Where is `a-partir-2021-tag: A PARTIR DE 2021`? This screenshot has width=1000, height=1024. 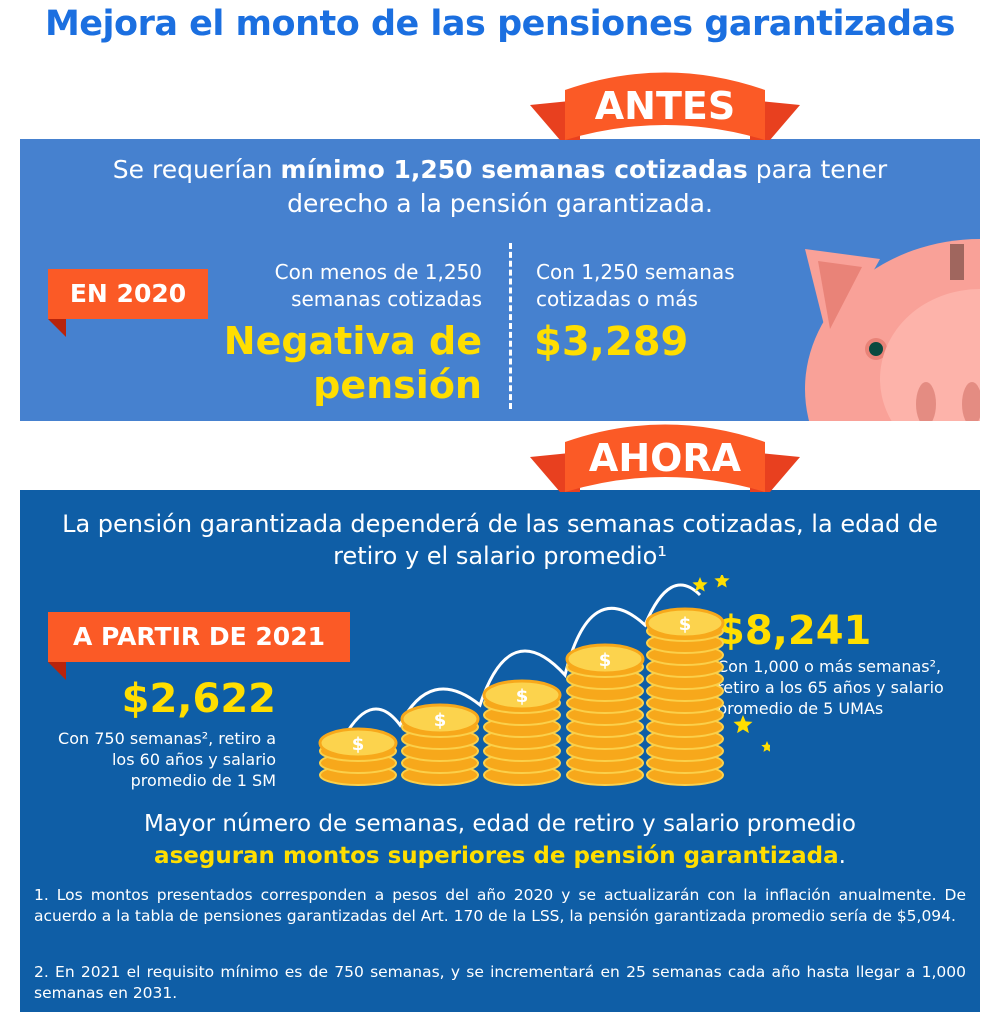 a-partir-2021-tag: A PARTIR DE 2021 is located at coordinates (199, 646).